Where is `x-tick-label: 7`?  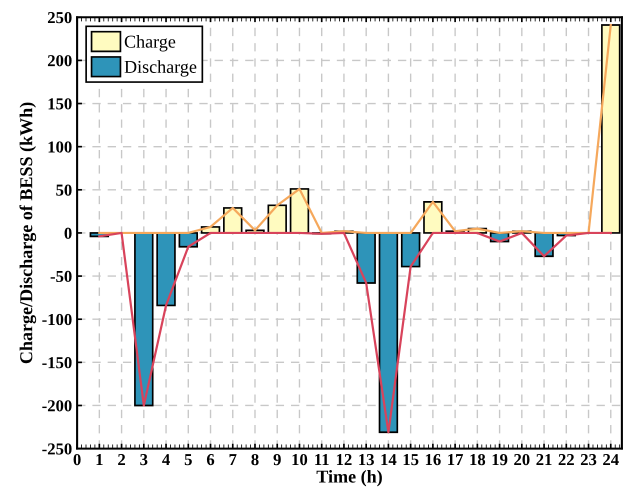 x-tick-label: 7 is located at coordinates (233, 460).